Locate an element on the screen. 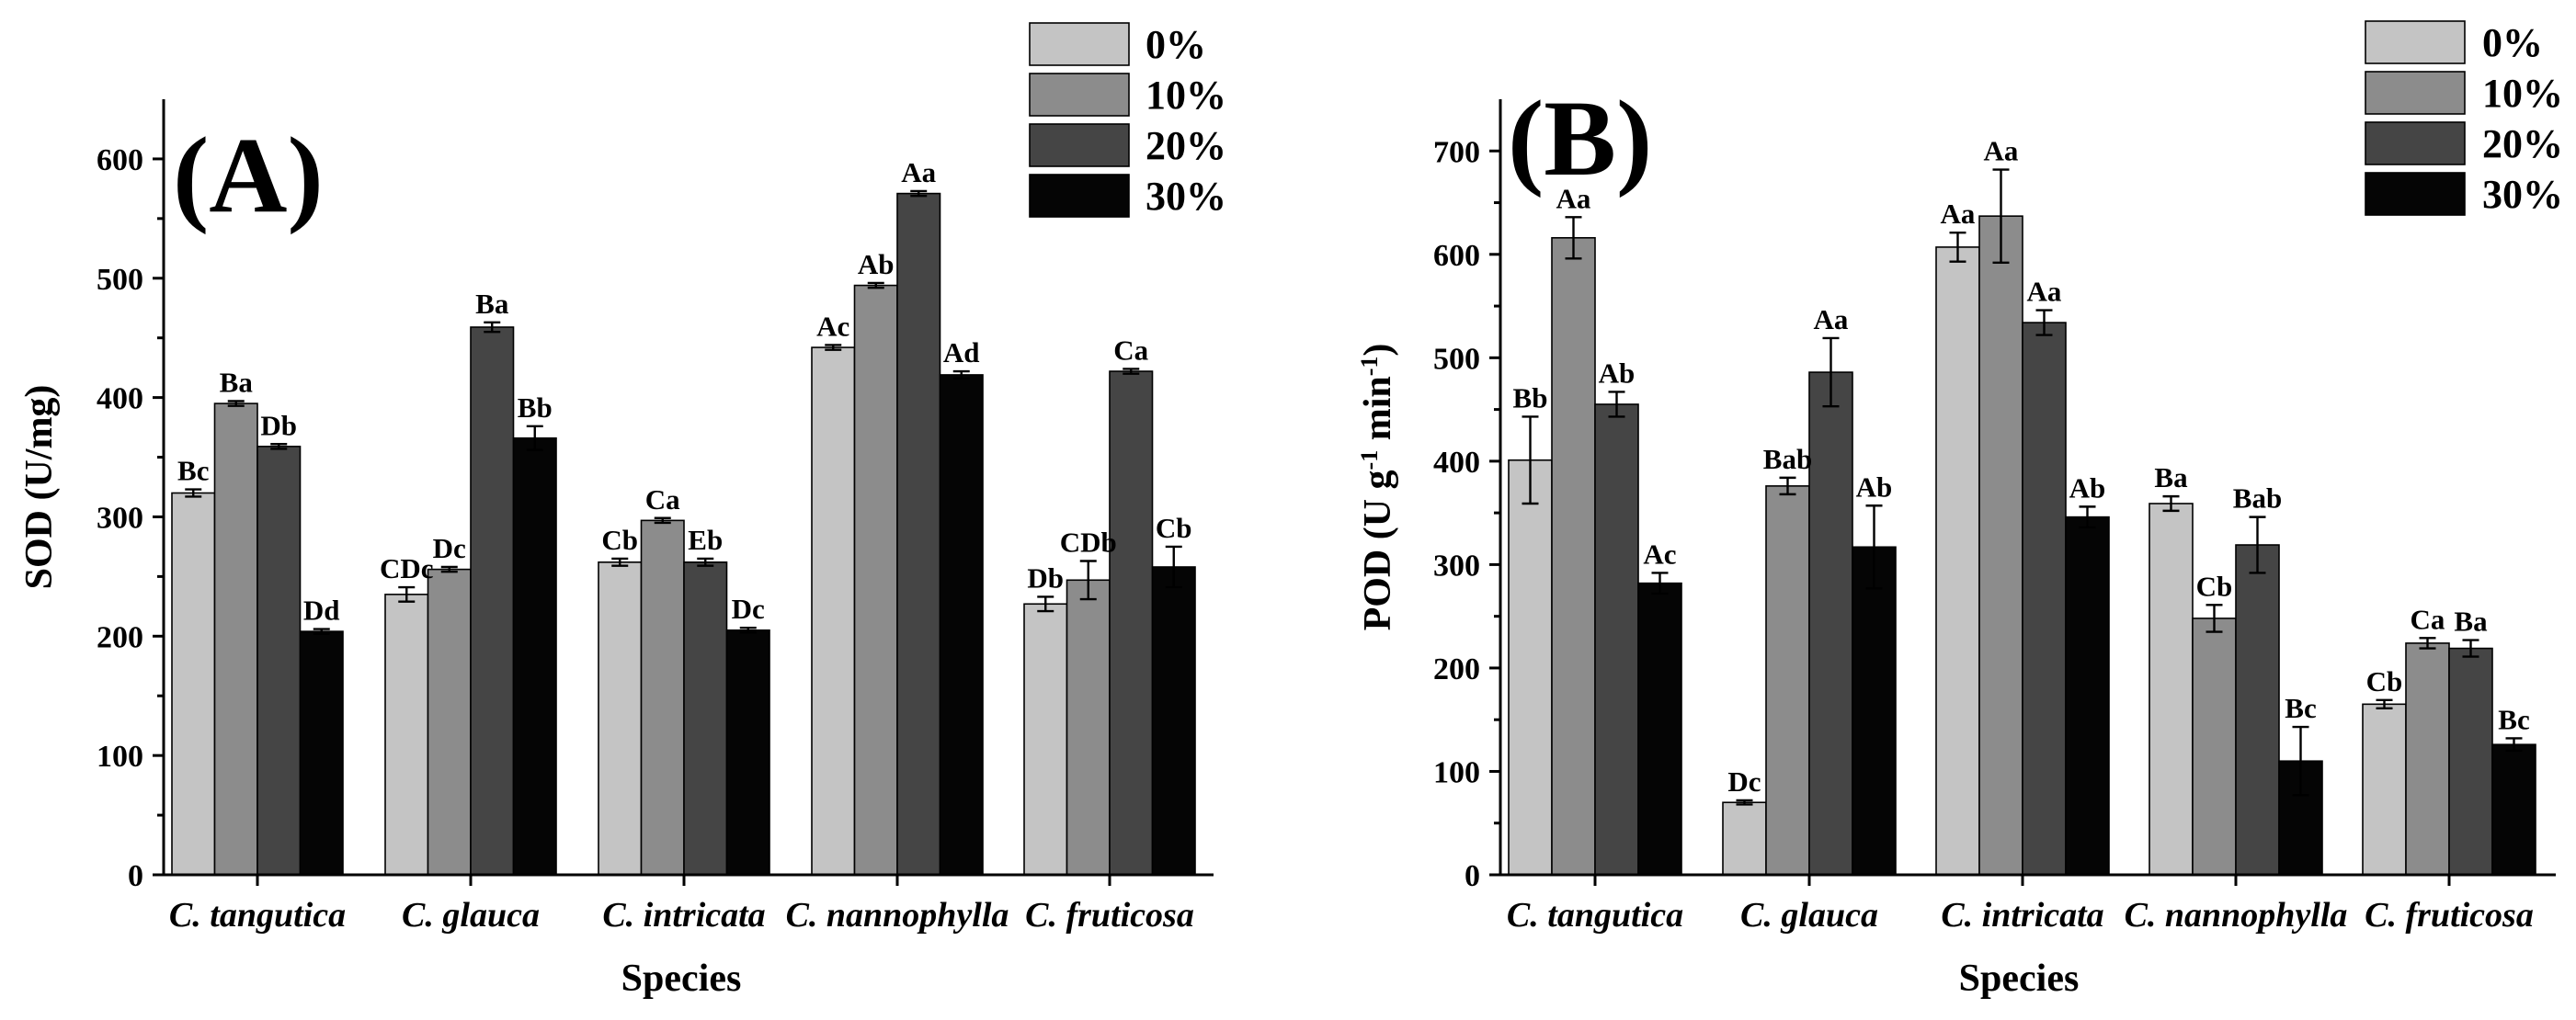 The width and height of the screenshot is (2576, 1020). panel-a-y-ticks: 0 100 200 300 400 500 600 is located at coordinates (130, 518).